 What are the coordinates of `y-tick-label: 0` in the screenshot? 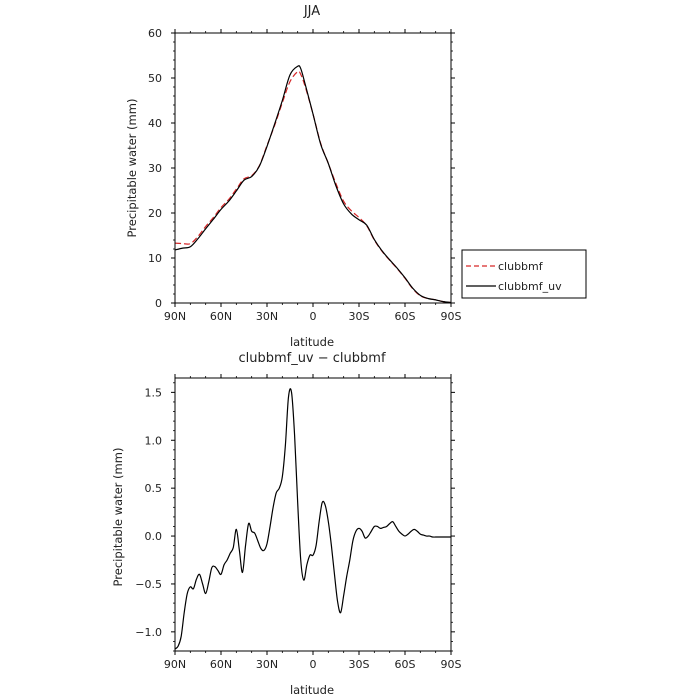 It's located at (158, 303).